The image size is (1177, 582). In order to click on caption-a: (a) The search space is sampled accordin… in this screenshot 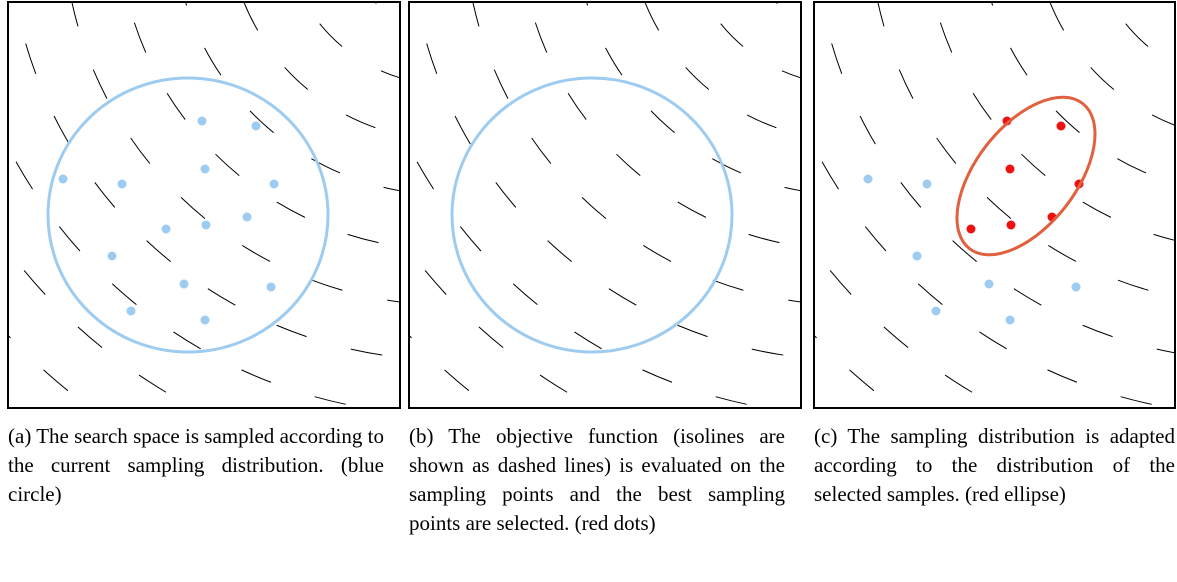, I will do `click(196, 465)`.